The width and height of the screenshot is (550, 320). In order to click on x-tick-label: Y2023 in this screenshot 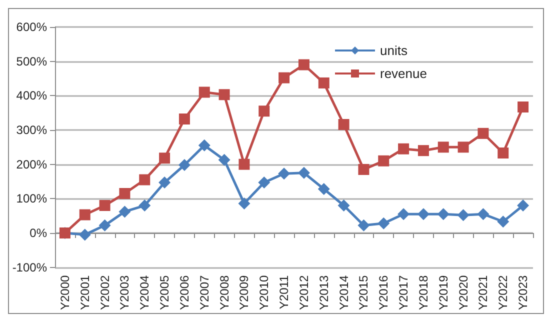, I will do `click(523, 292)`.